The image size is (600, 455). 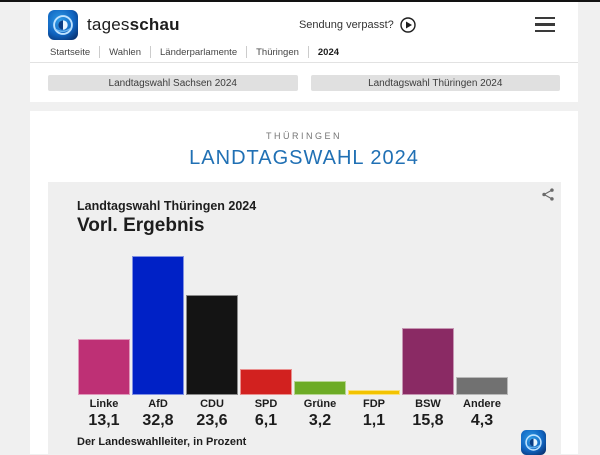 What do you see at coordinates (533, 442) in the screenshot?
I see `tagesschau-watermark-logo-icon` at bounding box center [533, 442].